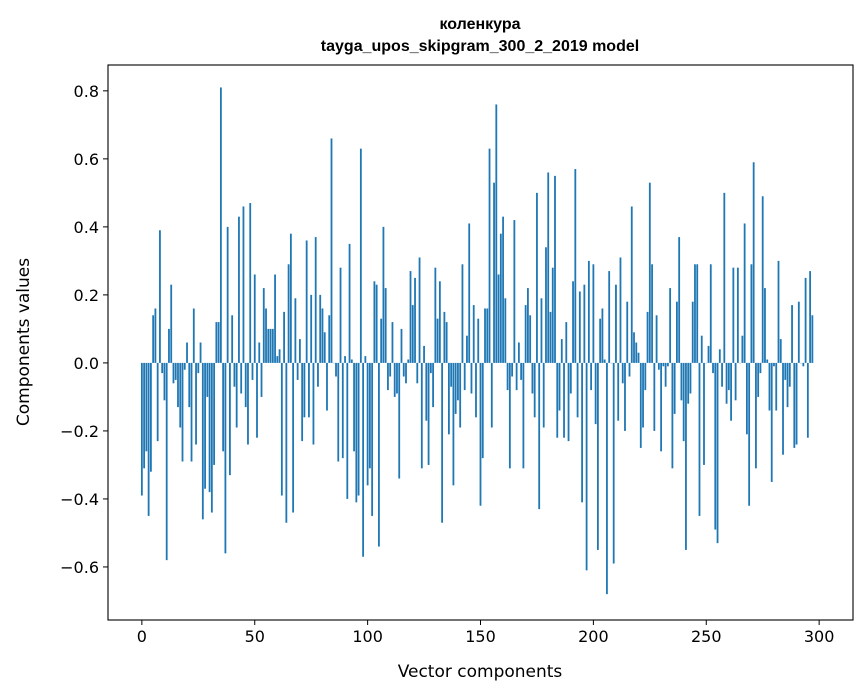  I want to click on y-tick-label: −0.2, so click(79, 431).